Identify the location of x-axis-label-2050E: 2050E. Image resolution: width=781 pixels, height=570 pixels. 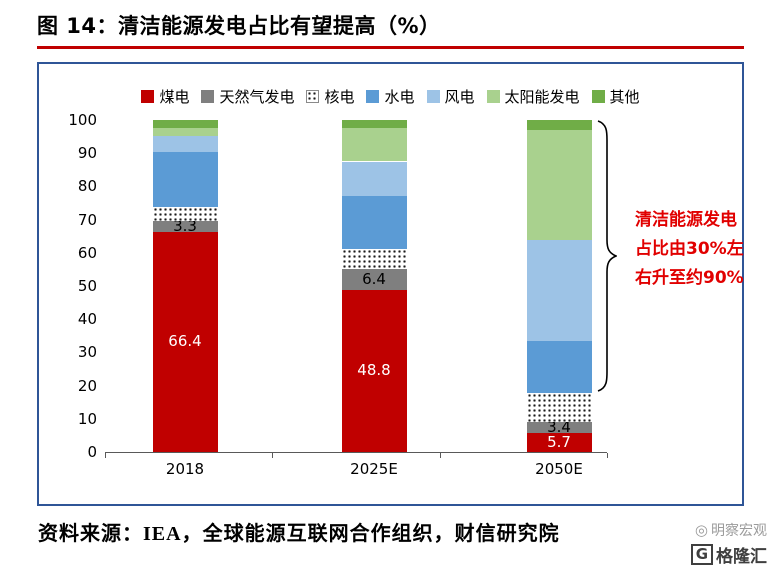
(559, 469).